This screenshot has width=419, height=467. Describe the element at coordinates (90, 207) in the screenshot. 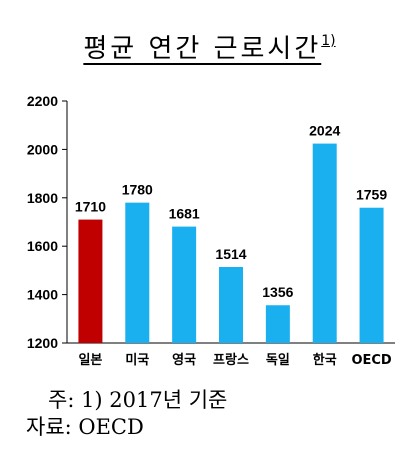

I see `bar-value-label: 1710` at that location.